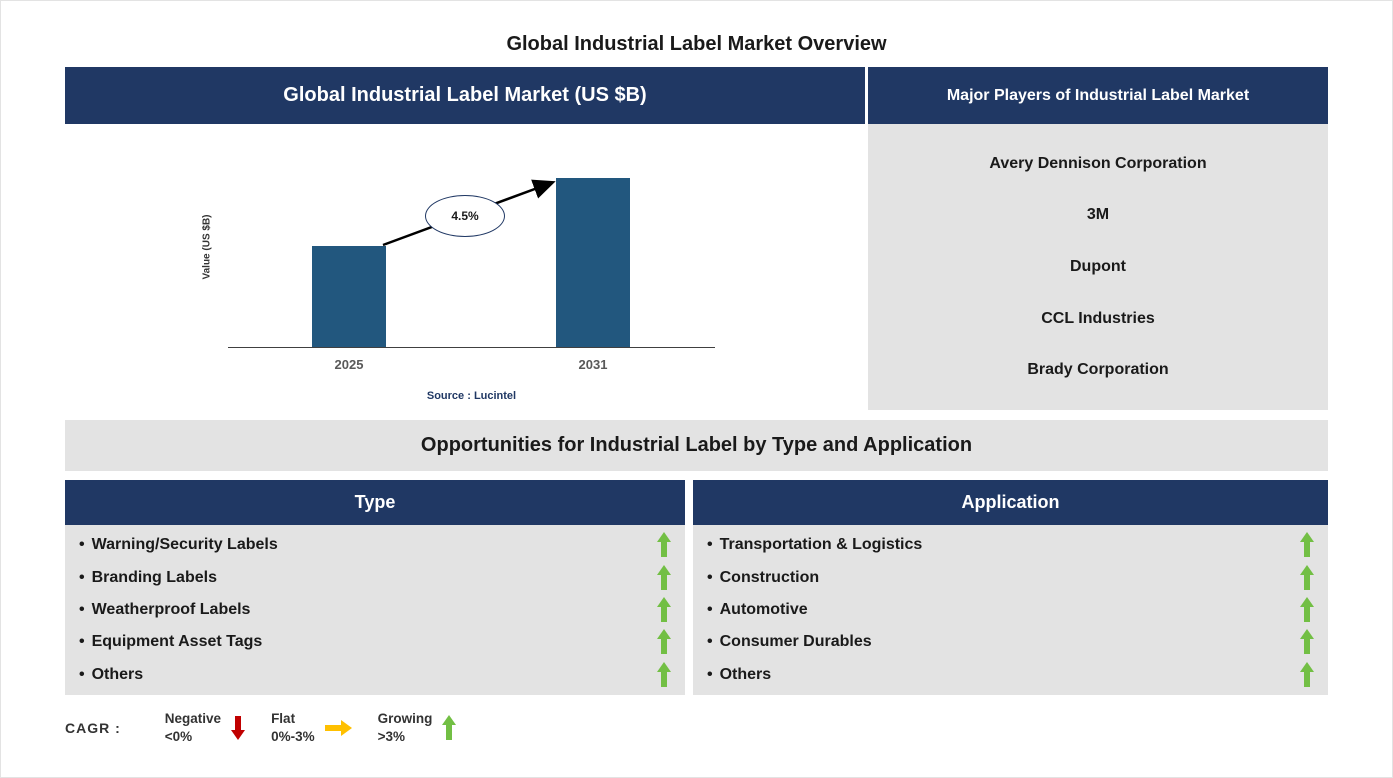  What do you see at coordinates (1003, 578) in the screenshot?
I see `list-item-label: Construction` at bounding box center [1003, 578].